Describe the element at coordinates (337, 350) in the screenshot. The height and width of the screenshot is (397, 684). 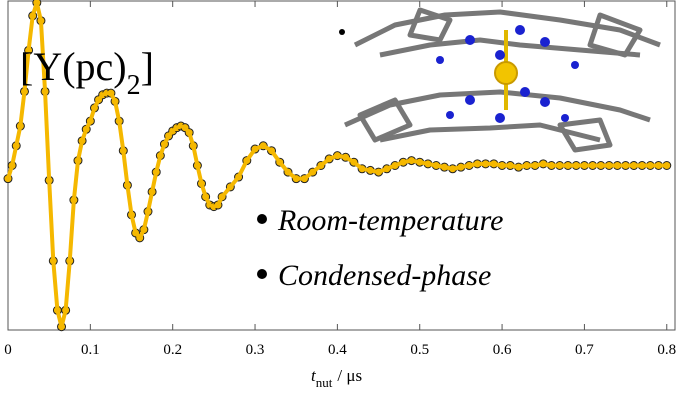
I see `x-tick-label: 0.4` at that location.